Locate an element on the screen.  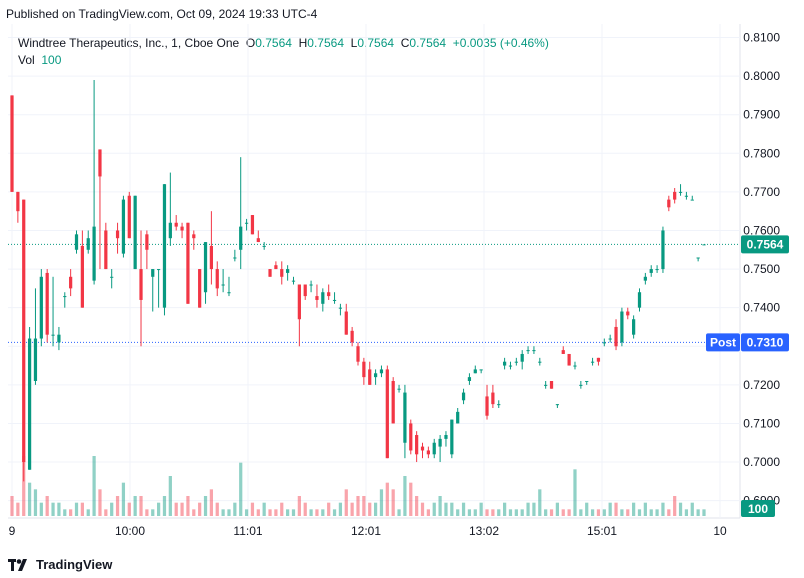
price-tick-label: 0.7600 is located at coordinates (761, 230).